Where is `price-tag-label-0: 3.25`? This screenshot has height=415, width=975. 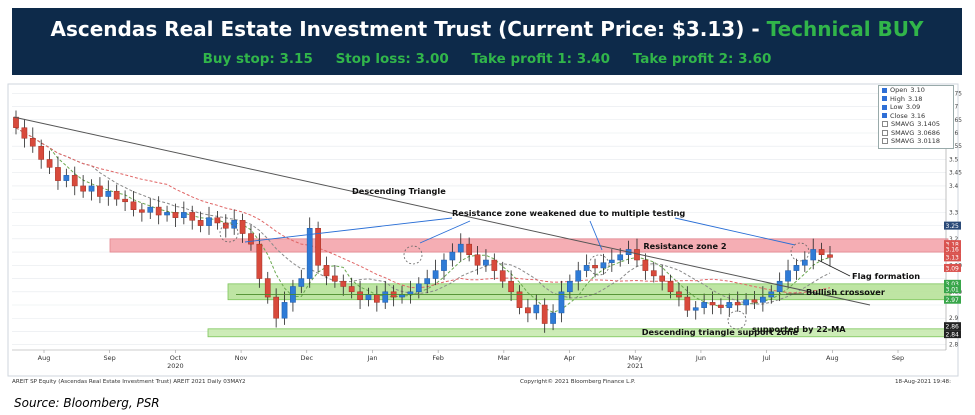
price-tag-label-0: 3.25 is located at coordinates (953, 226).